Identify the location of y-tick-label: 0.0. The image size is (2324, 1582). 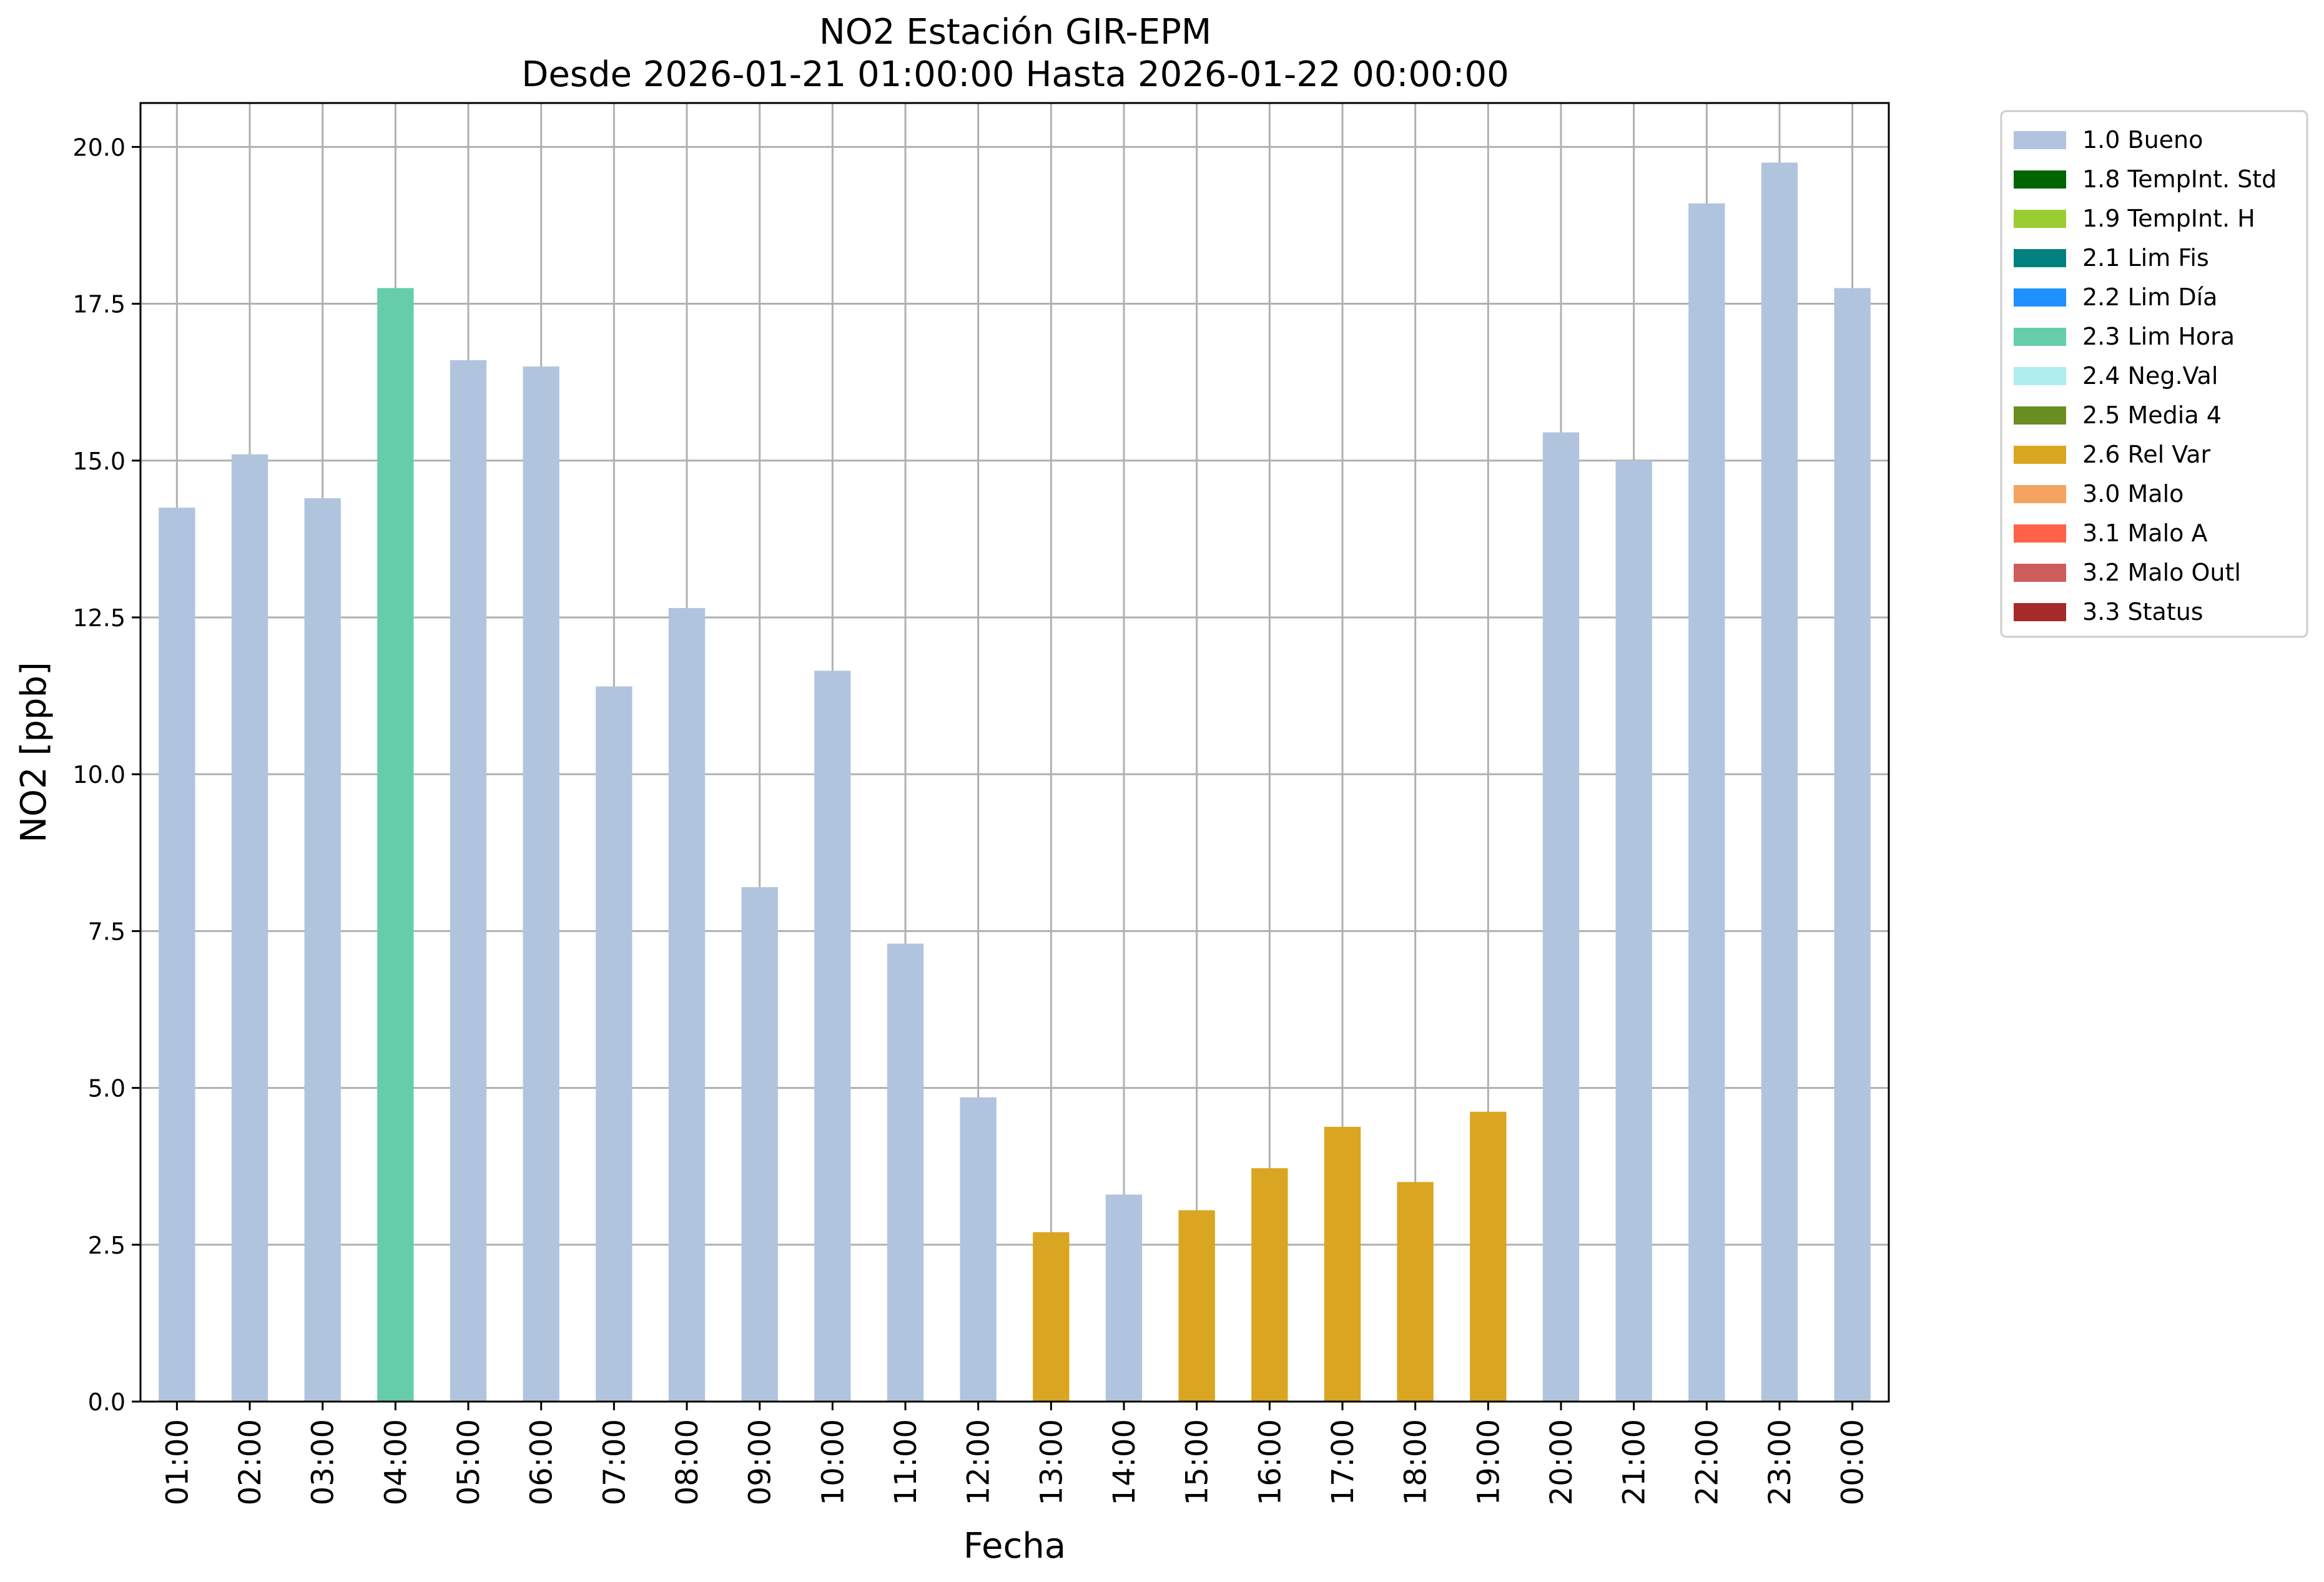
(107, 1402).